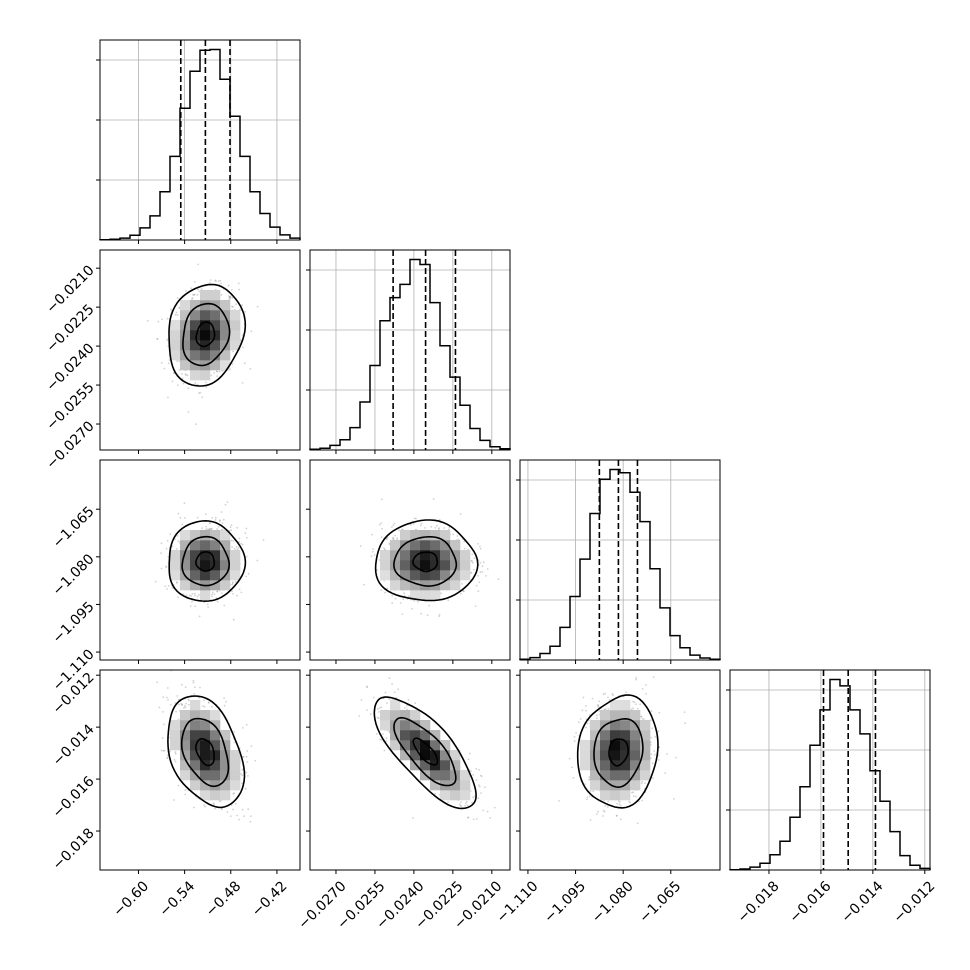 This screenshot has width=970, height=970. I want to click on density-cells, so click(205, 750).